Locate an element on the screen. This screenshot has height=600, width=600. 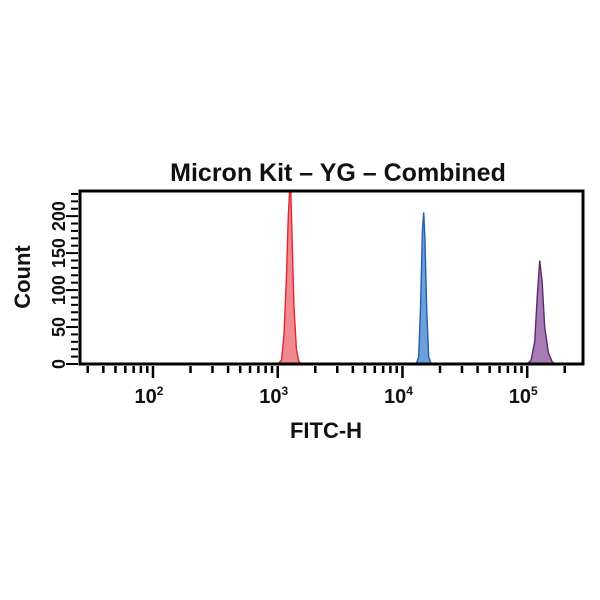
x-tick-label: 10² is located at coordinates (149, 396).